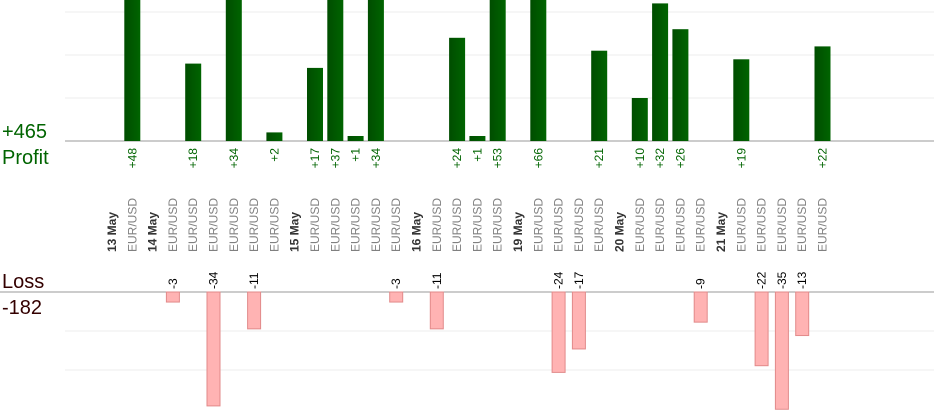  What do you see at coordinates (660, 158) in the screenshot?
I see `profit-value-label: +32` at bounding box center [660, 158].